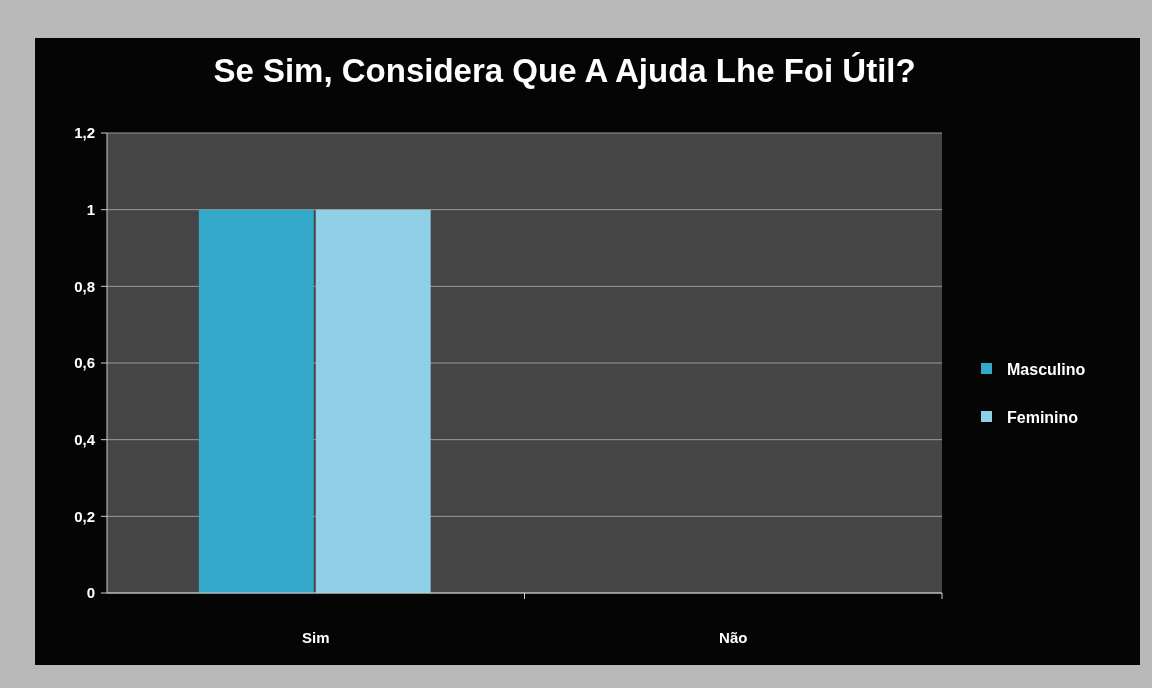  I want to click on x-tick-label: Sim, so click(315, 637).